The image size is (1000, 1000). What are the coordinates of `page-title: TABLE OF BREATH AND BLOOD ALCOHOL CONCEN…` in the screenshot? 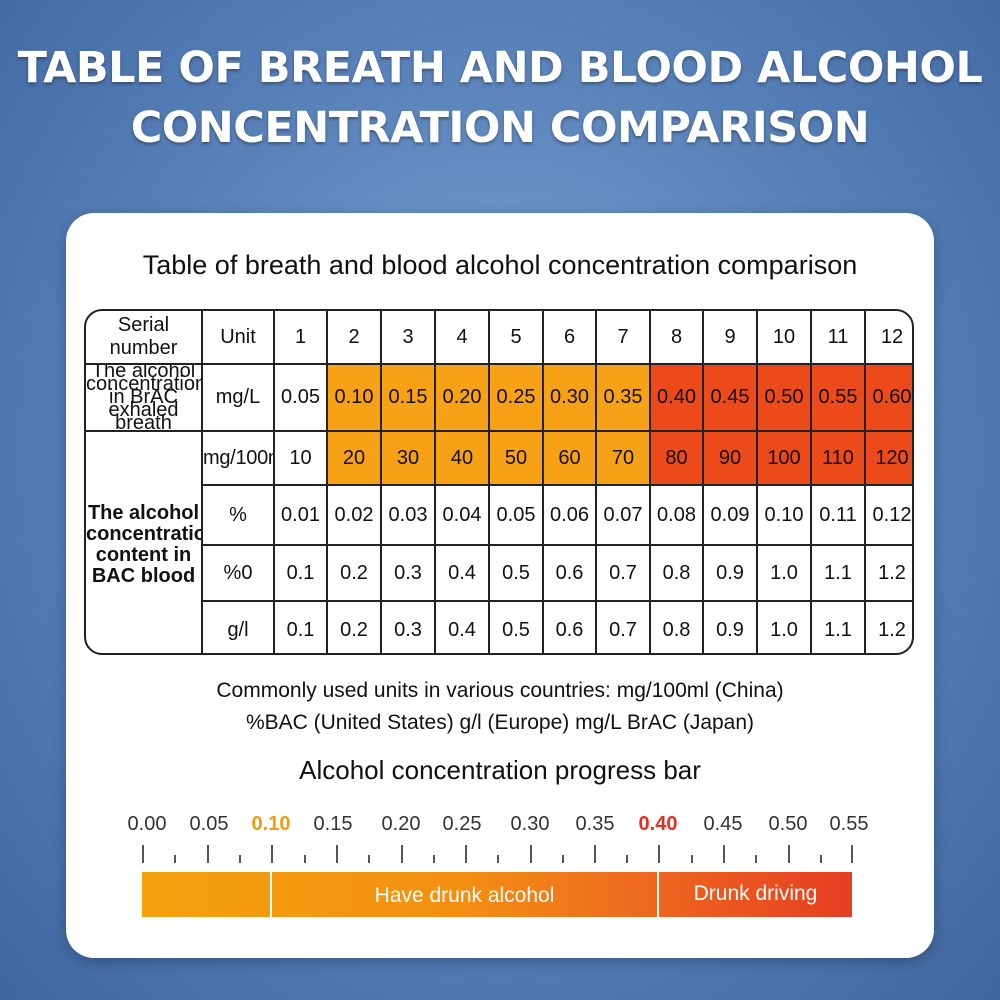 It's located at (500, 98).